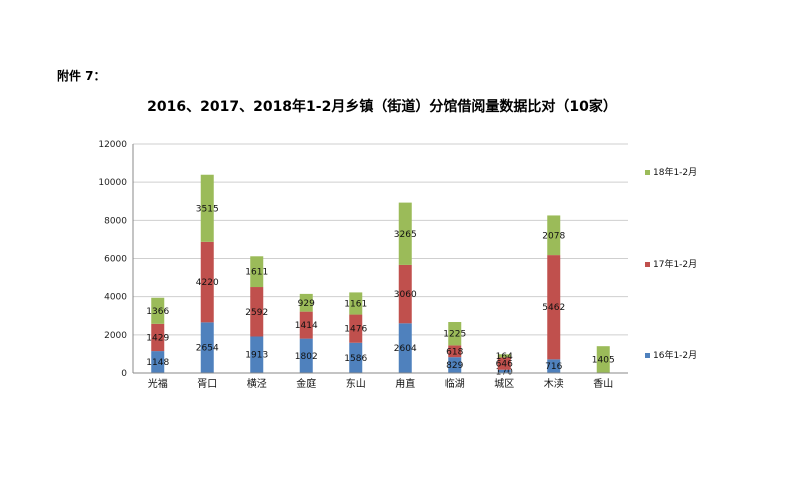 This screenshot has width=791, height=478. I want to click on data-label: 1414, so click(306, 326).